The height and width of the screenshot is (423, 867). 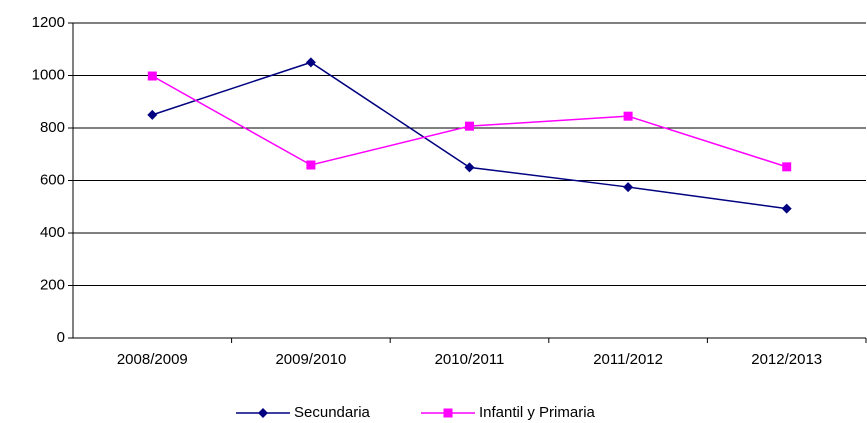 I want to click on y-tick-label: 400, so click(x=52, y=232).